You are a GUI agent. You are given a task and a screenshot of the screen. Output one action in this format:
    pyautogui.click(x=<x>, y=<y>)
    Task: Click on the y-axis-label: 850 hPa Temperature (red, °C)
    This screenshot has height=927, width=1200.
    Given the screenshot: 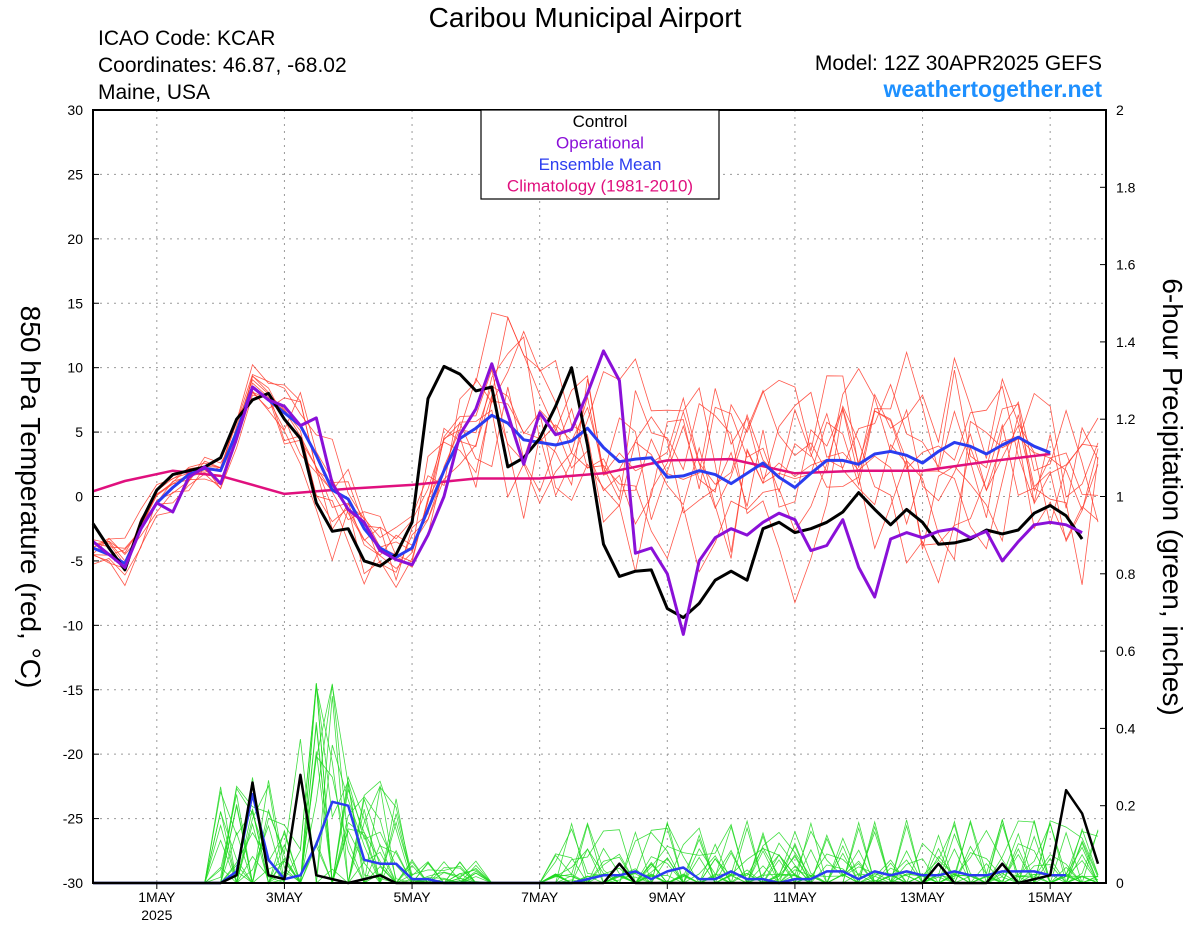 What is the action you would take?
    pyautogui.click(x=30, y=497)
    